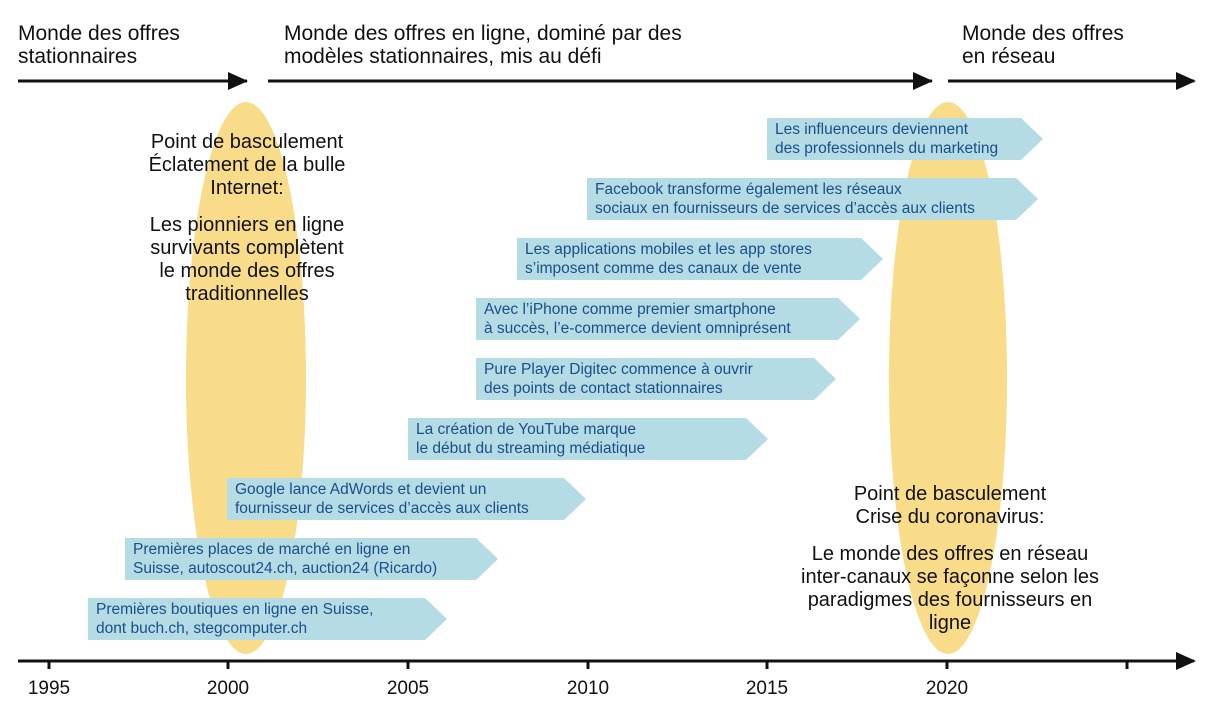  Describe the element at coordinates (618, 369) in the screenshot. I see `event-text: Pure Player Digitec commence à ouvrir` at that location.